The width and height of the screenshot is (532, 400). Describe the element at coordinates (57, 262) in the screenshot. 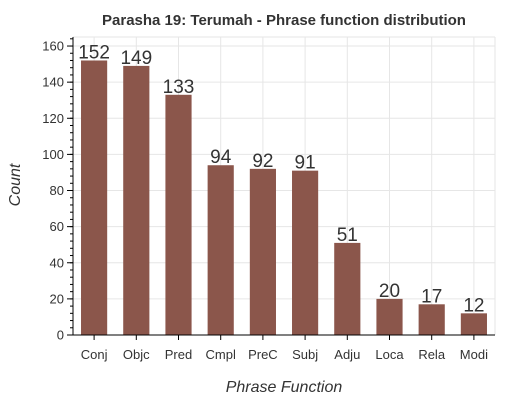

I see `y-tick-label: 40` at that location.